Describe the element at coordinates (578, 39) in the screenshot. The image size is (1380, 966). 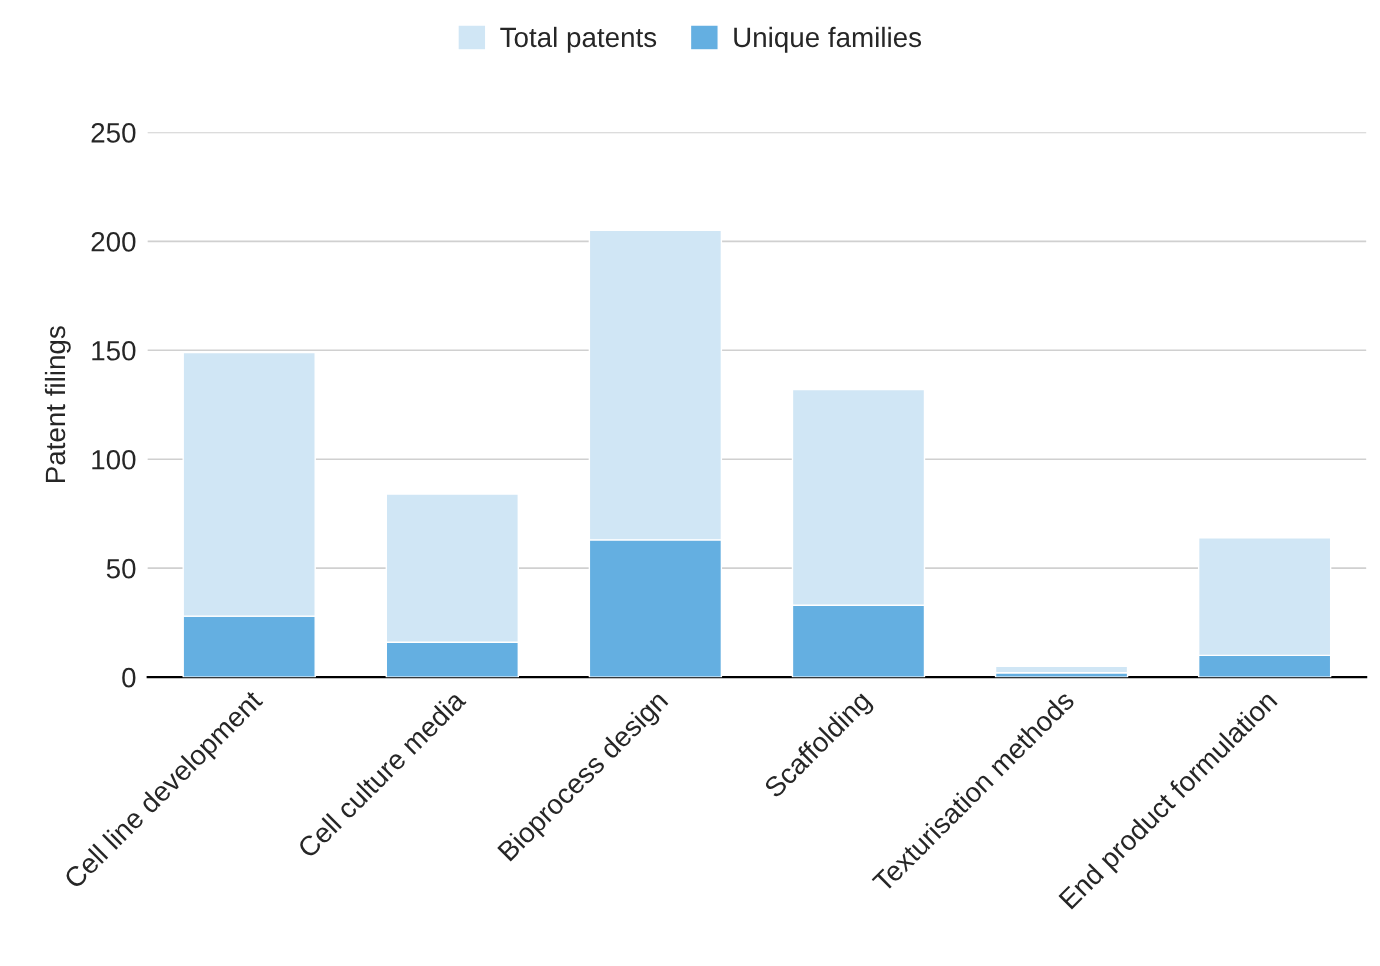
I see `legend-label: Total patents` at that location.